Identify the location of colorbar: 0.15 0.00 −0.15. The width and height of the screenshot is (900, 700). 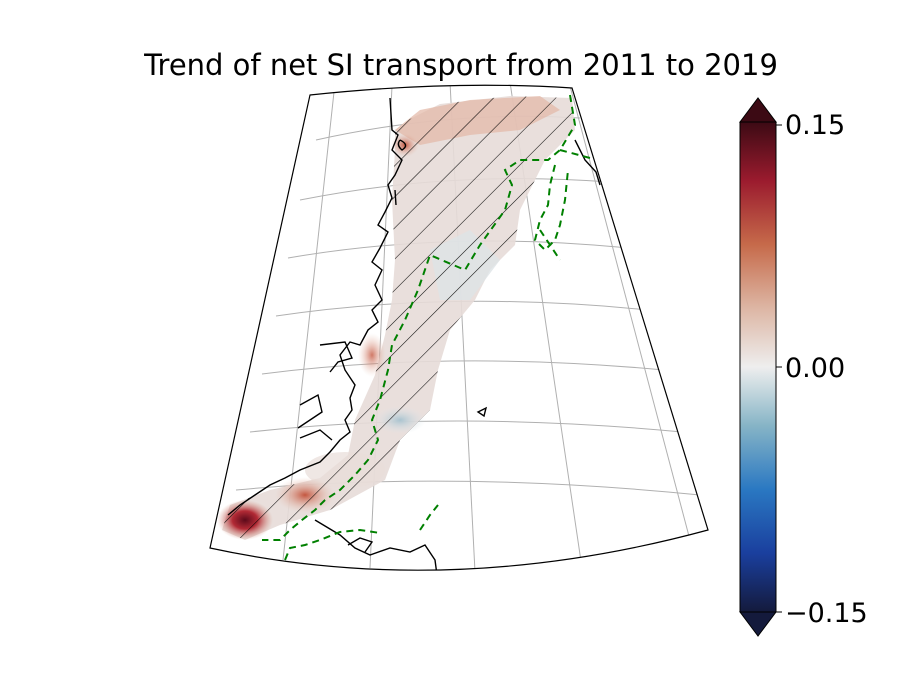
(804, 367).